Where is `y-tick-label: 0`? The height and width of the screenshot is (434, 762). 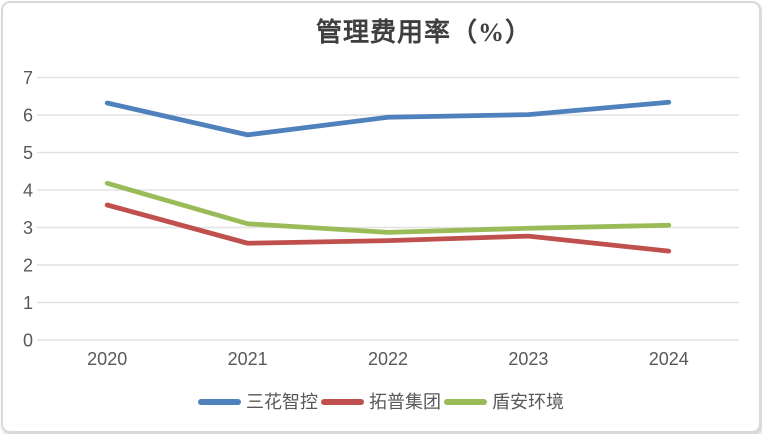 y-tick-label: 0 is located at coordinates (28, 341).